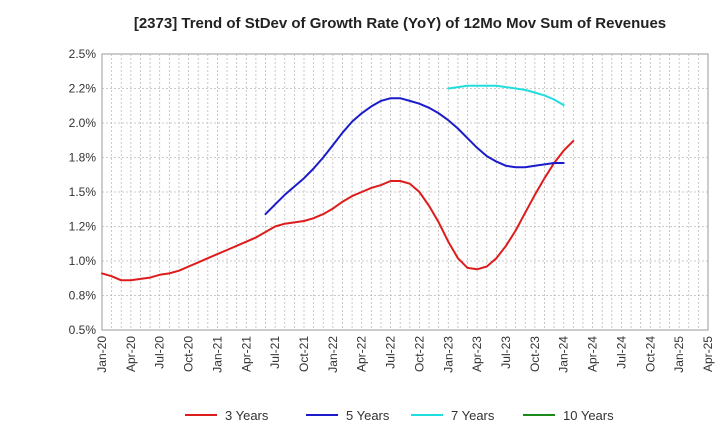 This screenshot has height=440, width=720. Describe the element at coordinates (83, 158) in the screenshot. I see `y-tick-label: 1.8%` at that location.